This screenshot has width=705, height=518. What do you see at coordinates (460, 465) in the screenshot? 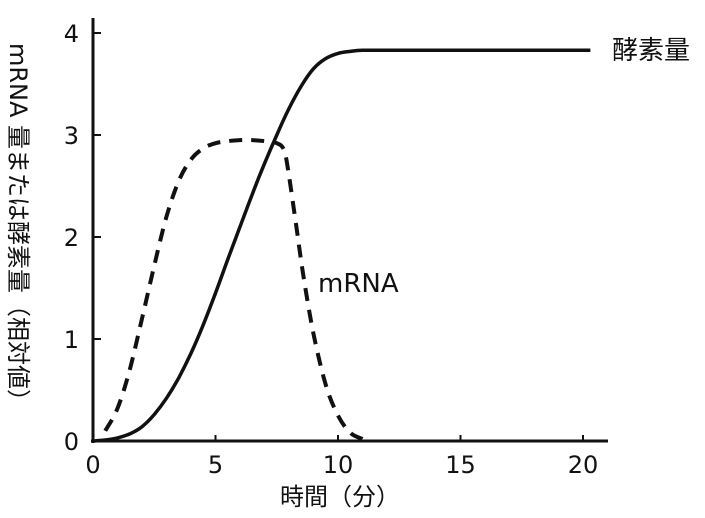
I see `x-tick-label: 15` at bounding box center [460, 465].